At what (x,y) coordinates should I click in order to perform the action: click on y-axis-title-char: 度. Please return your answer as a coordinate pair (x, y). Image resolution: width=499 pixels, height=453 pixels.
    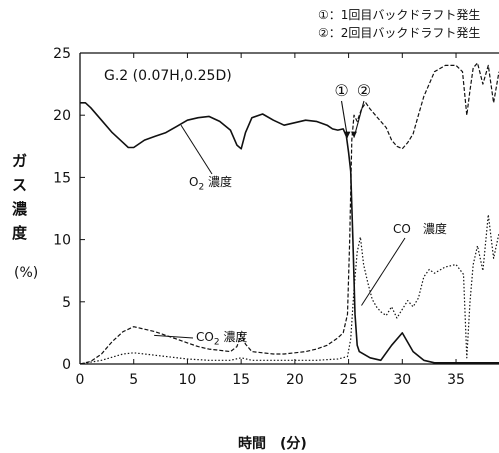
    Looking at the image, I should click on (20, 233).